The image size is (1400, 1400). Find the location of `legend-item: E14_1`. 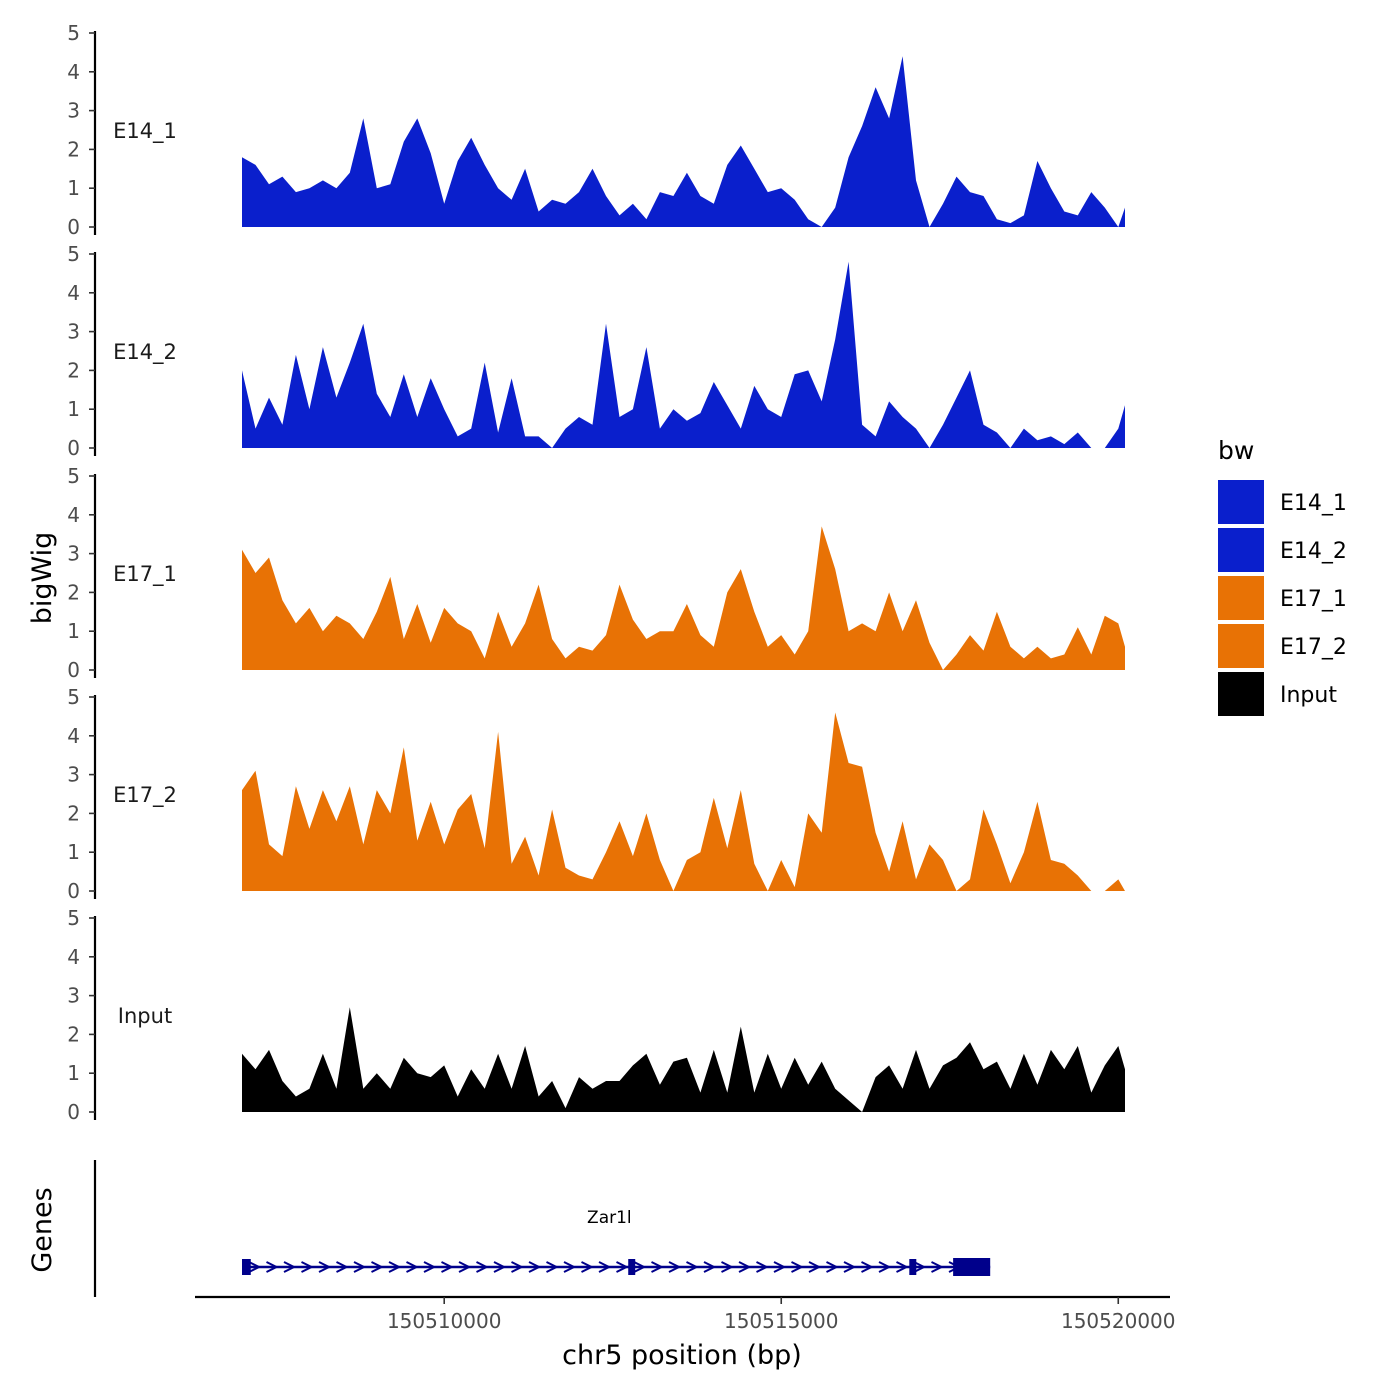

legend-item: E14_1 is located at coordinates (1282, 502).